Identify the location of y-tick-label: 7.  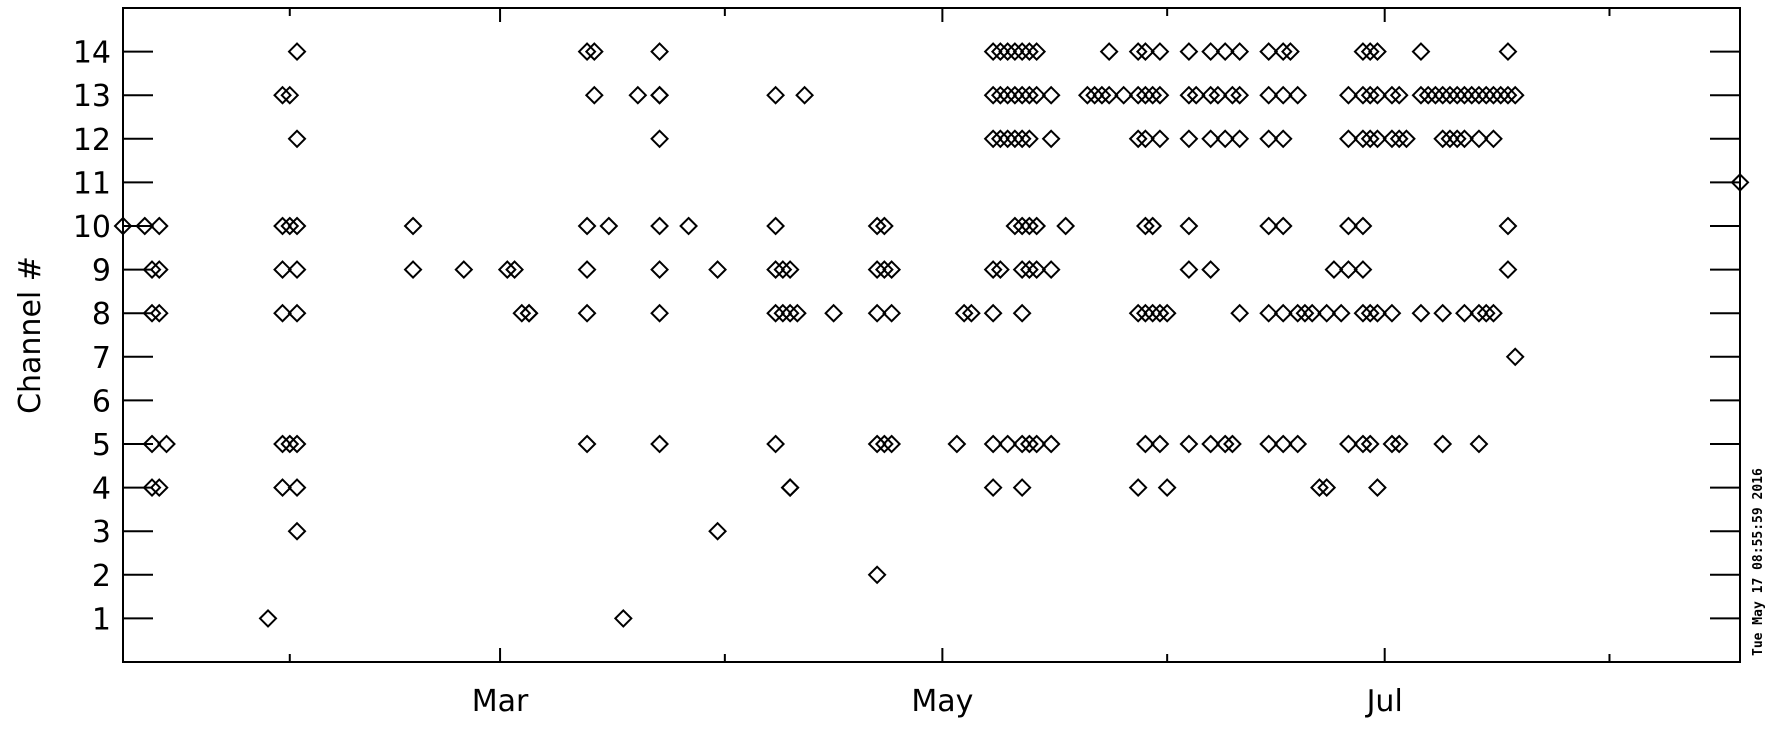
(101, 358).